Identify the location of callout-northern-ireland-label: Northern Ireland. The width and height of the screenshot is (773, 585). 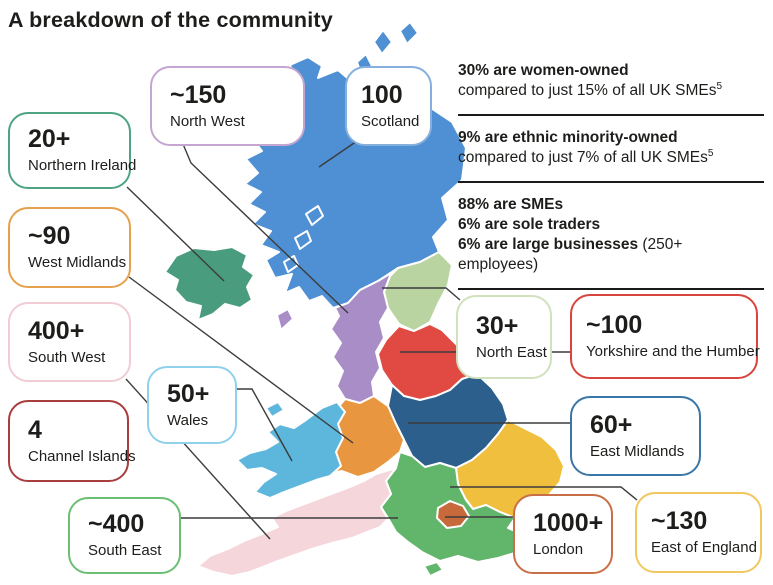
(82, 166).